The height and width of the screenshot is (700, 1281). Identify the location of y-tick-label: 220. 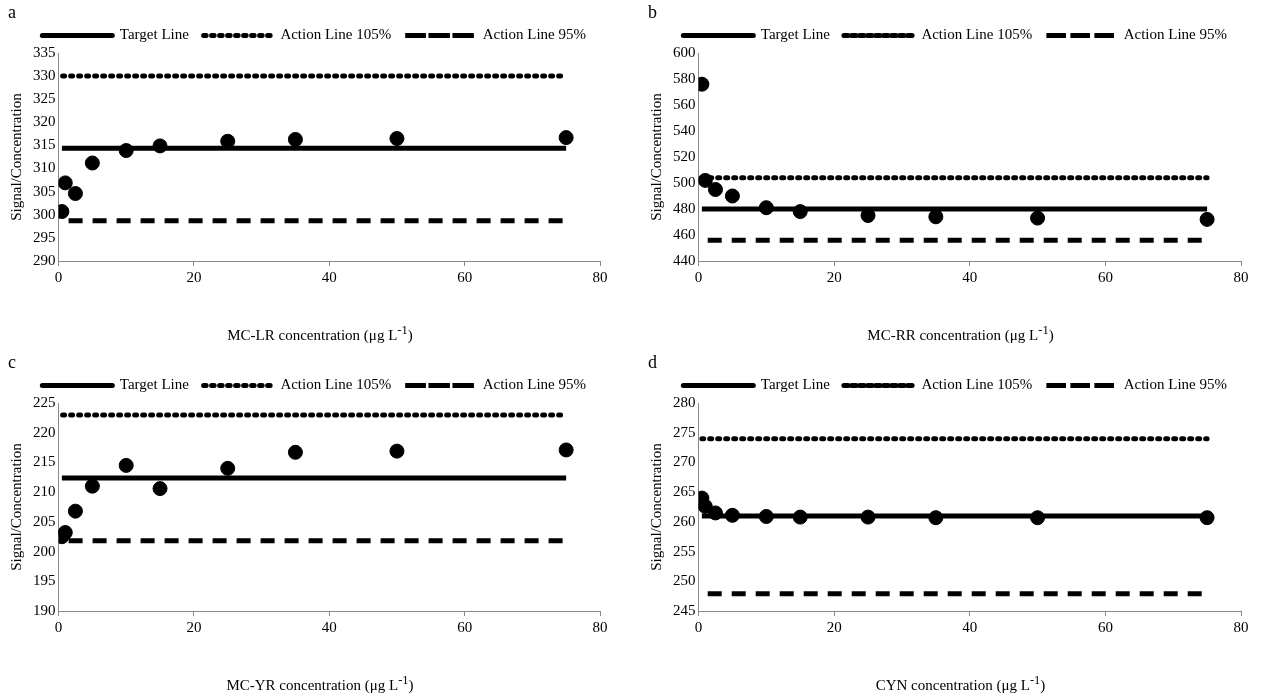
(44, 431).